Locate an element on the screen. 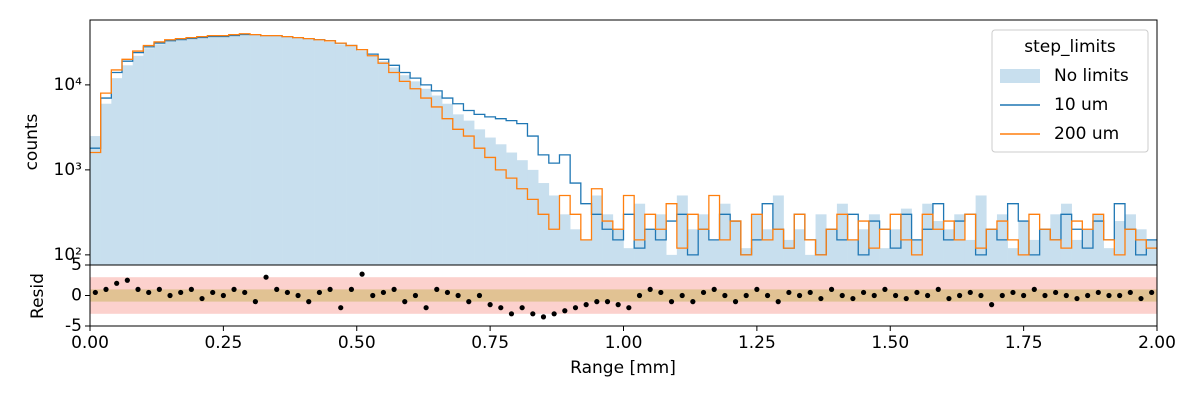 The width and height of the screenshot is (1200, 400). residual-band is located at coordinates (623, 295).